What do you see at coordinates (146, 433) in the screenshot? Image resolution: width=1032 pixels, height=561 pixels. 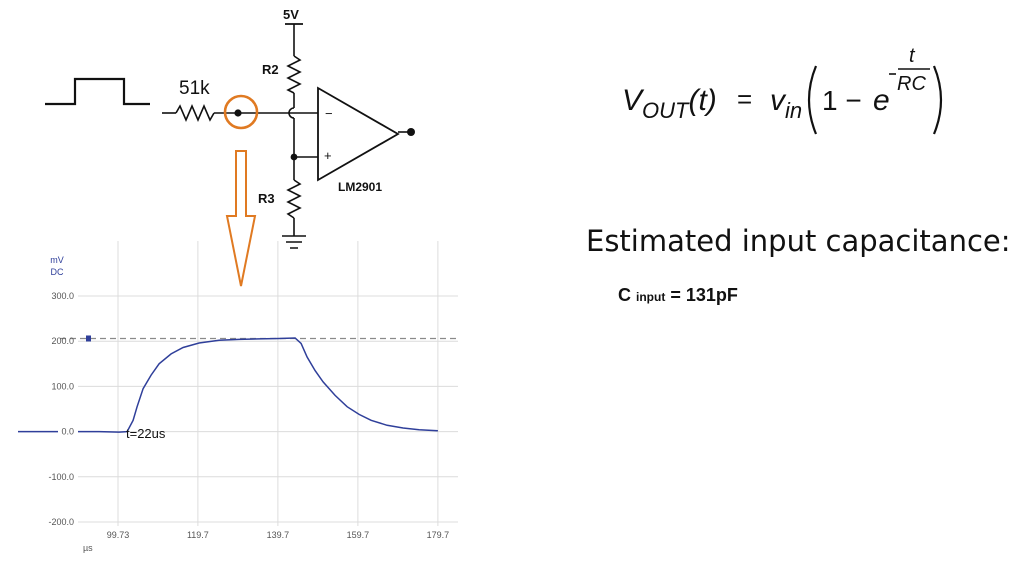 I see `time-annotation: t=22us` at bounding box center [146, 433].